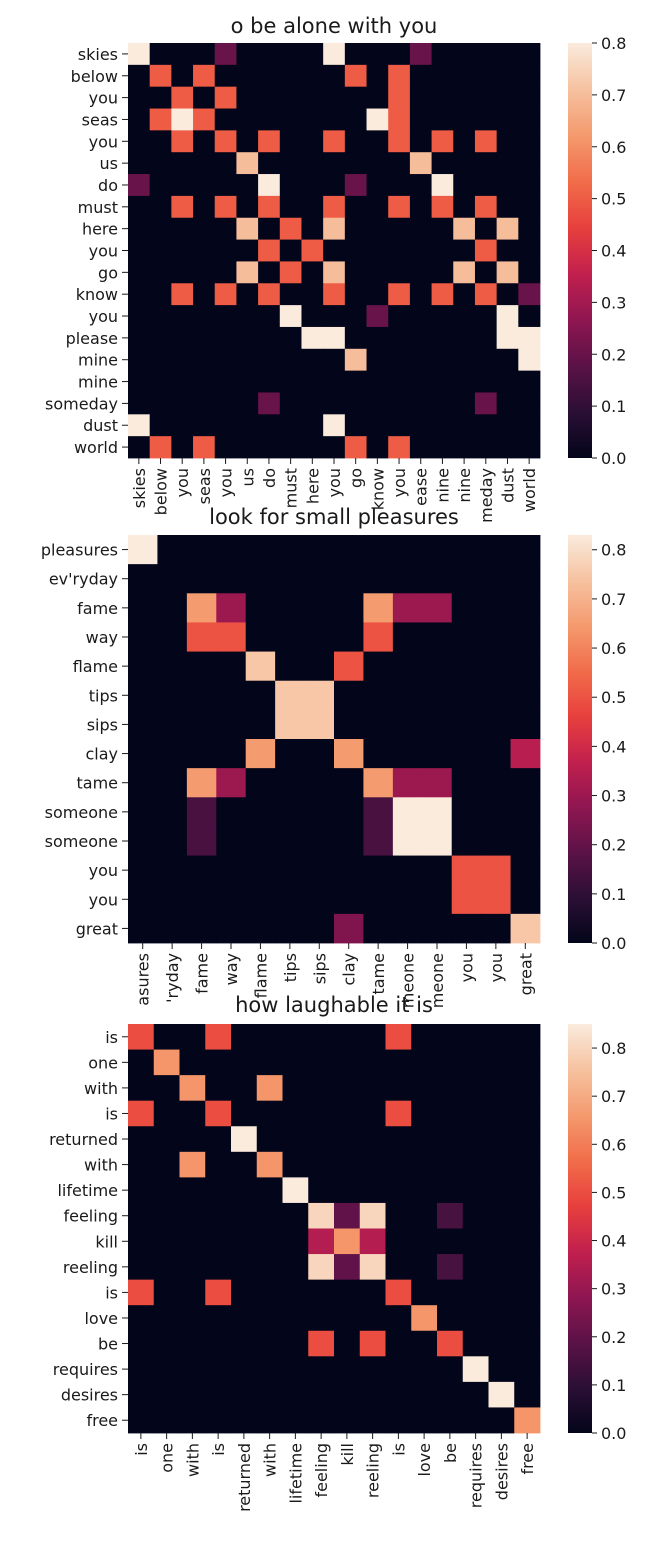  What do you see at coordinates (408, 980) in the screenshot?
I see `col-tick-label: meone` at bounding box center [408, 980].